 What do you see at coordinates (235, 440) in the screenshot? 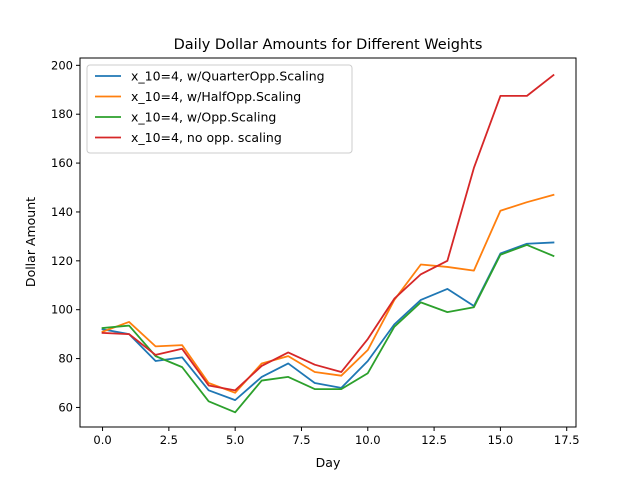
I see `x-tick-label: 5.0` at bounding box center [235, 440].